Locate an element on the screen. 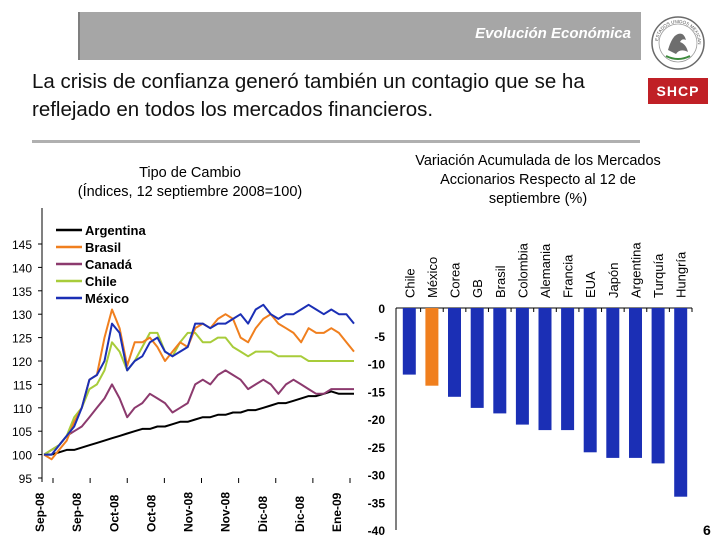  stock-y-tick-label: -30 is located at coordinates (377, 476).